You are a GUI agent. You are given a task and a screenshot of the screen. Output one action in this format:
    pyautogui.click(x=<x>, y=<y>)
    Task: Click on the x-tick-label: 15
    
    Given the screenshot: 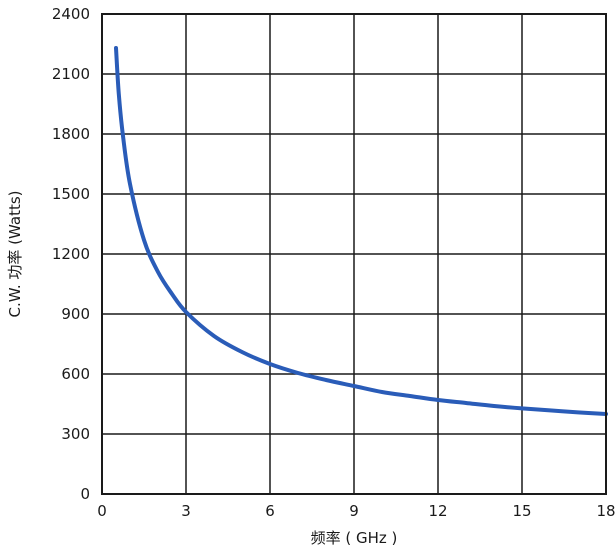 What is the action you would take?
    pyautogui.click(x=521, y=511)
    